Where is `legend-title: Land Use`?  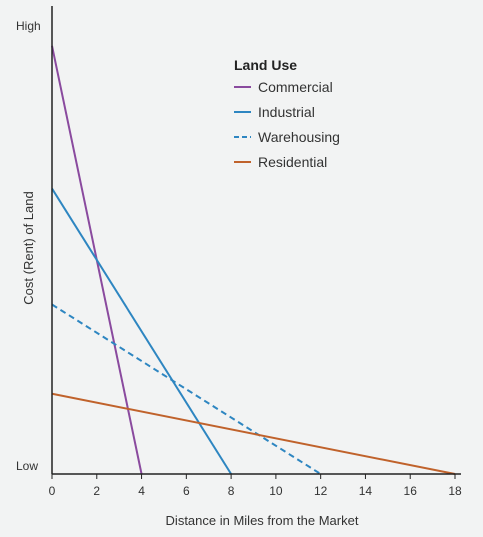
legend-title: Land Use is located at coordinates (265, 65).